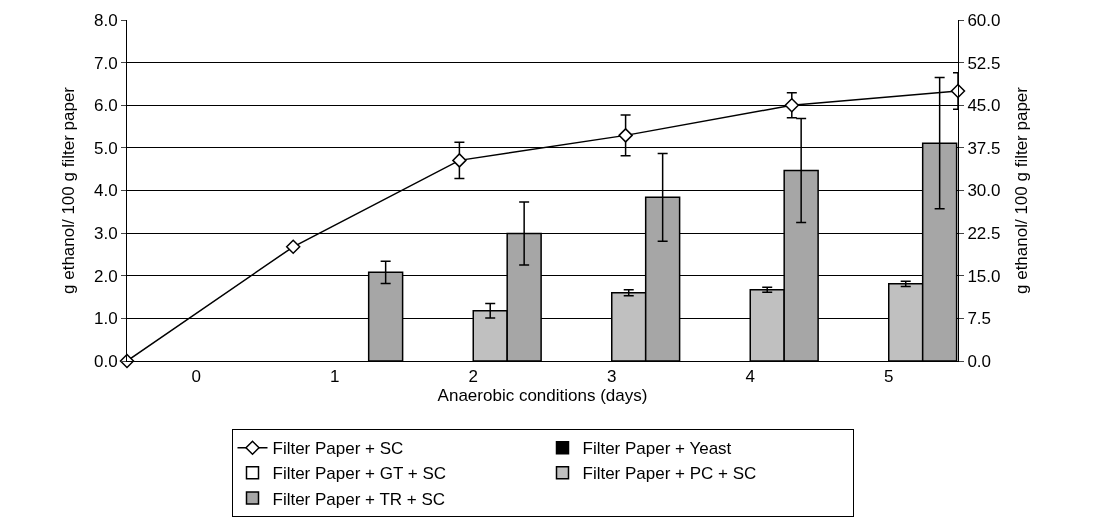  What do you see at coordinates (612, 377) in the screenshot?
I see `x-tick-label: 3` at bounding box center [612, 377].